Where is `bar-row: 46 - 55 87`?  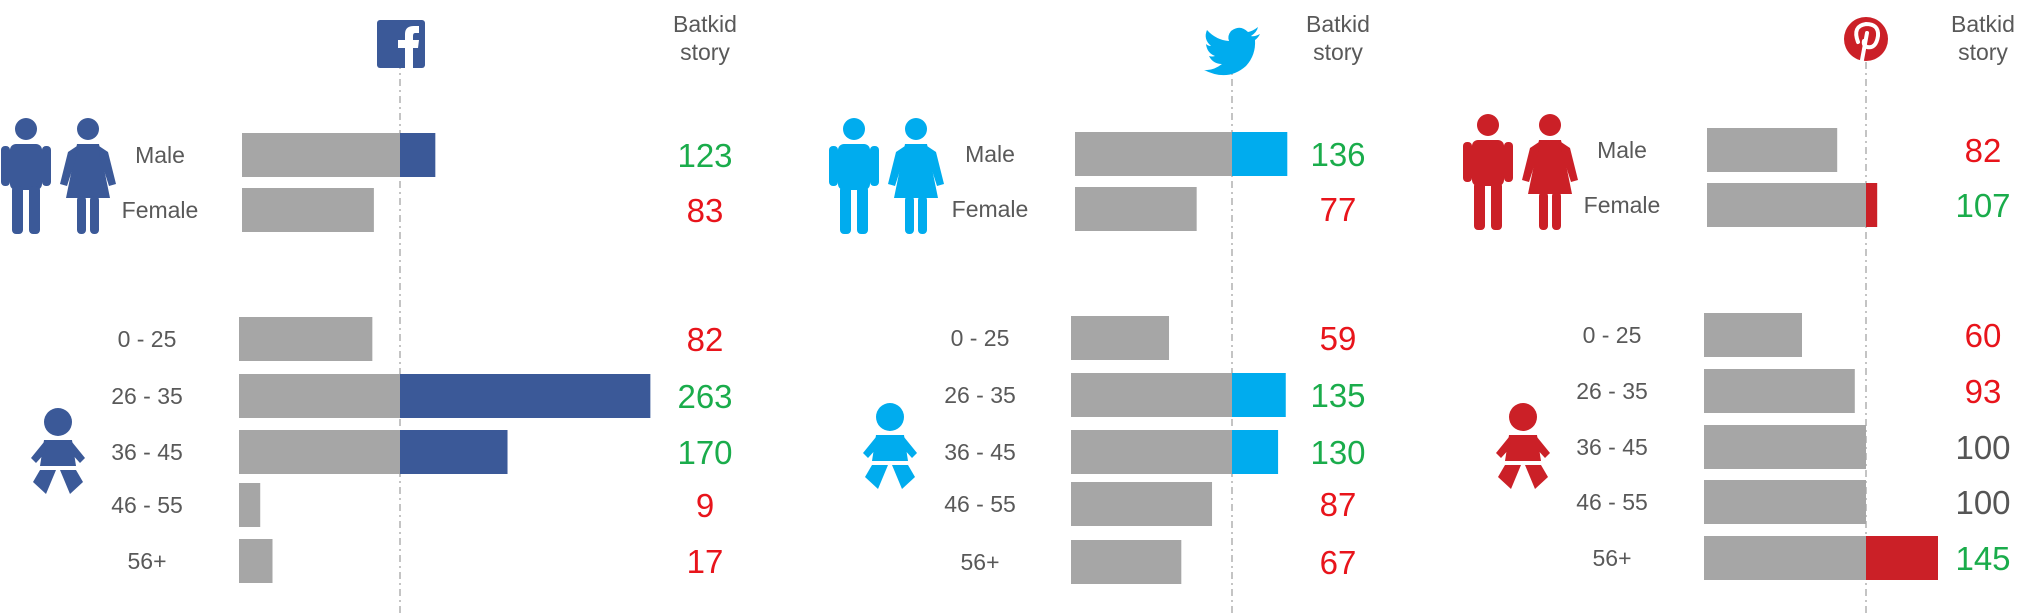
bar-row: 46 - 55 87 is located at coordinates (1150, 504).